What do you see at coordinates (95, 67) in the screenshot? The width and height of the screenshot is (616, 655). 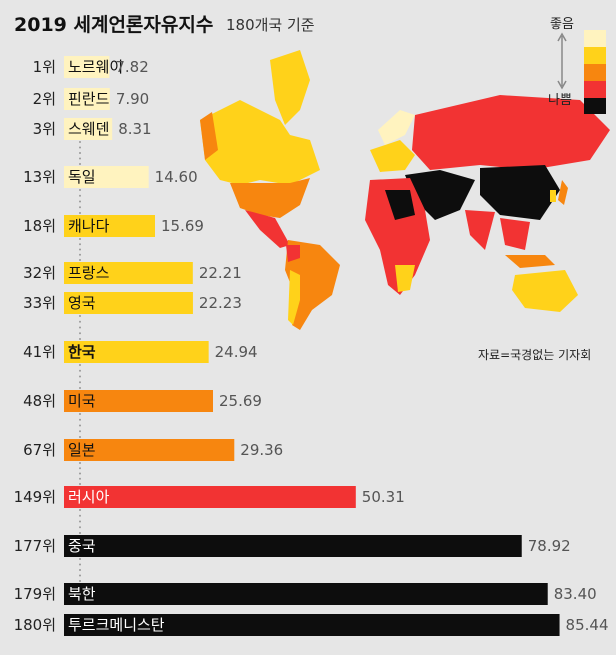 I see `bar-category-label: 노르웨이` at bounding box center [95, 67].